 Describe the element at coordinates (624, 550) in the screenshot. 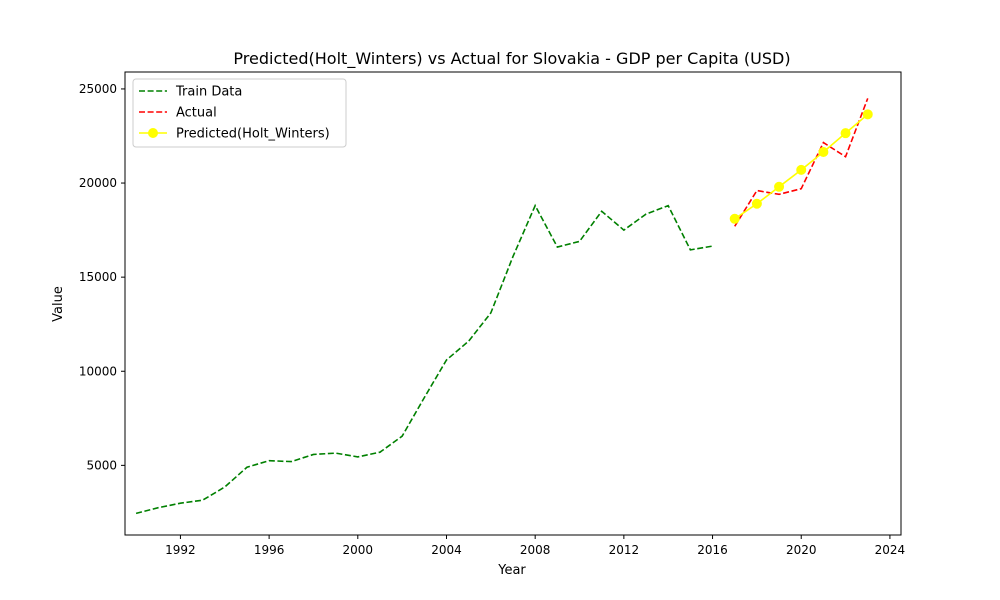

I see `x-tick-label: 2012` at that location.